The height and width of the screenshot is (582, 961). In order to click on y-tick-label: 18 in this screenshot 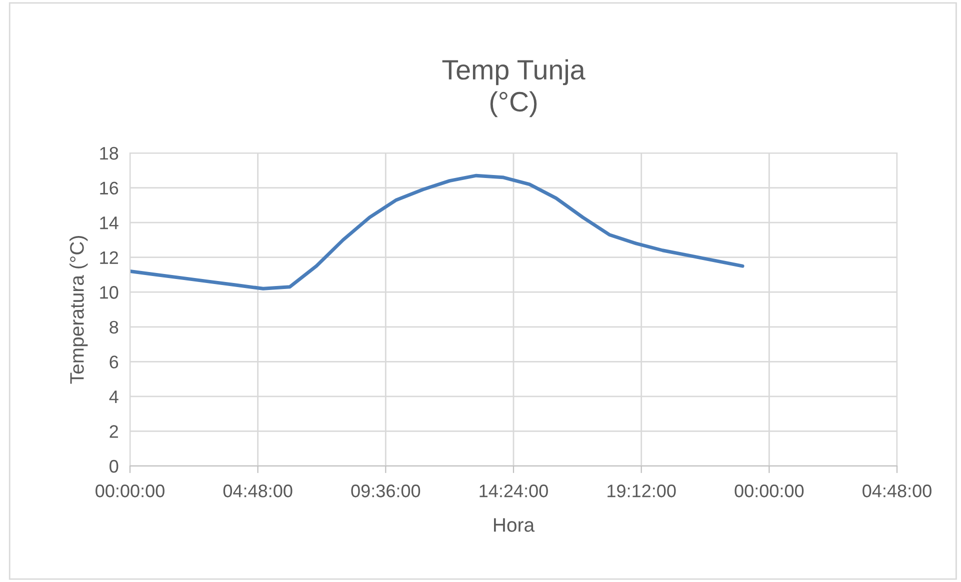, I will do `click(109, 153)`.